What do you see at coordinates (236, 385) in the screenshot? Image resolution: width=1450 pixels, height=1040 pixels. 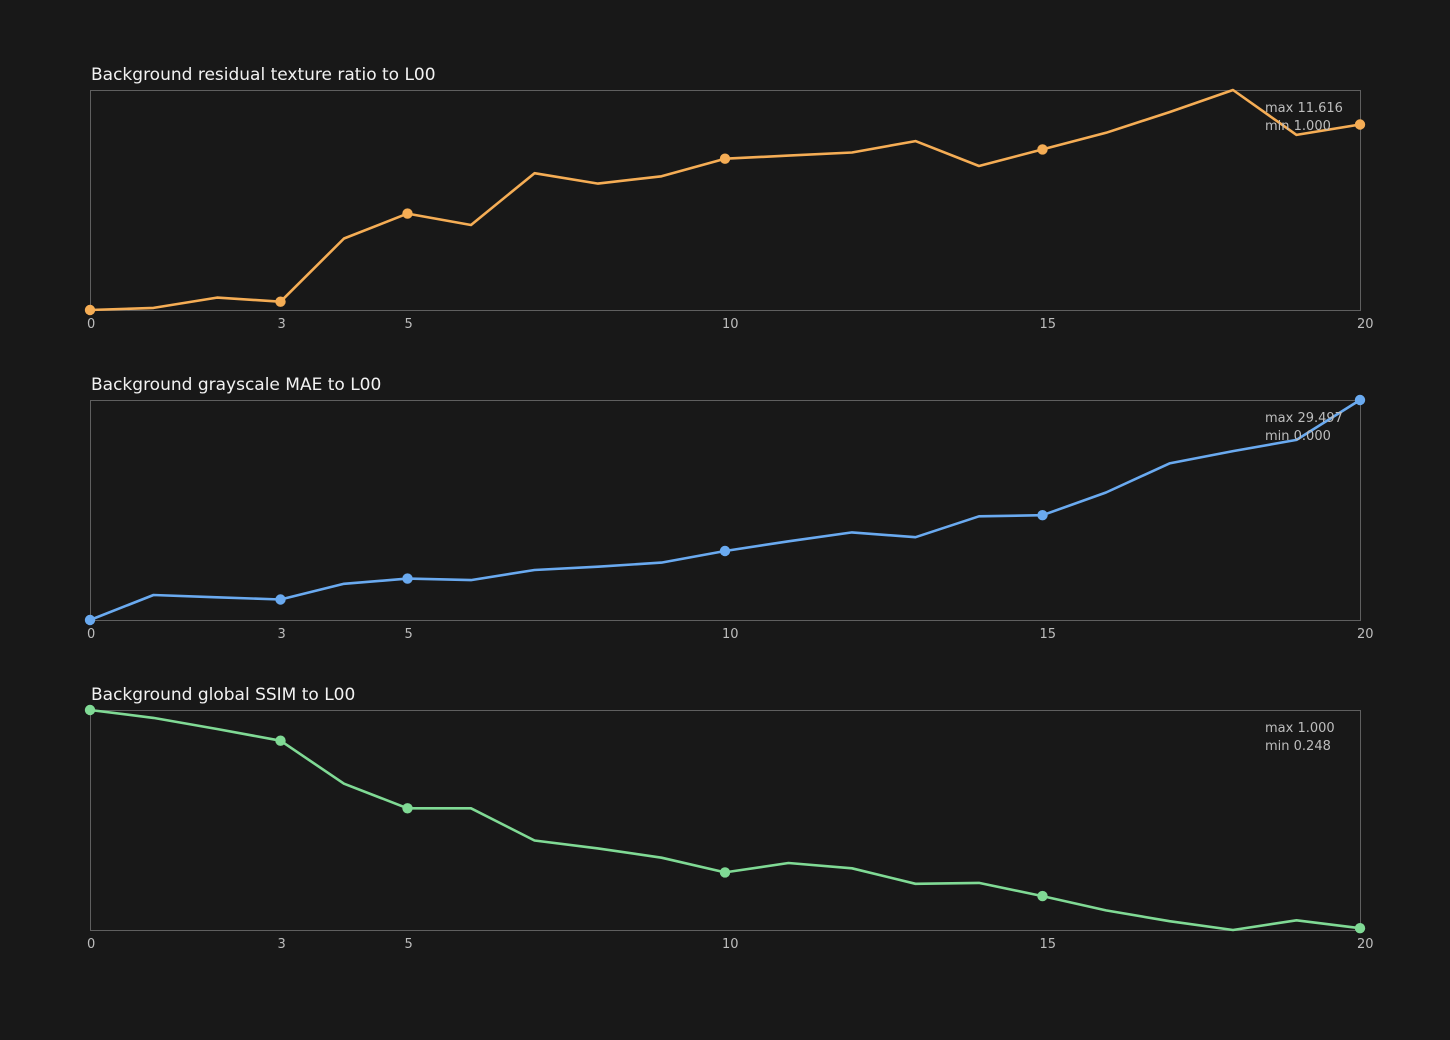 I see `chart-title: Background grayscale MAE to L00` at bounding box center [236, 385].